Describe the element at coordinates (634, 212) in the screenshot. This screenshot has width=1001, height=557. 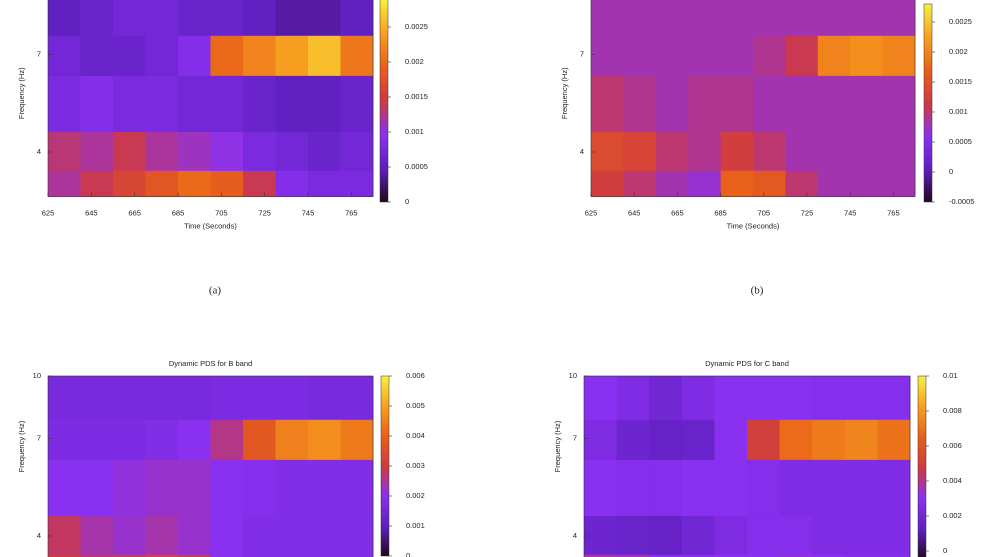
I see `x-tick-label: 645` at that location.